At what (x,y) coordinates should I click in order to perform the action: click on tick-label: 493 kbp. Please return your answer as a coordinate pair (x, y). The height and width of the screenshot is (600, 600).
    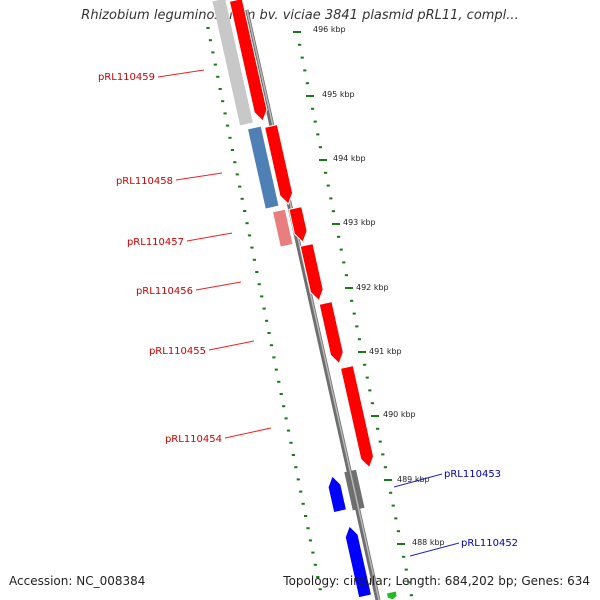
    Looking at the image, I should click on (359, 222).